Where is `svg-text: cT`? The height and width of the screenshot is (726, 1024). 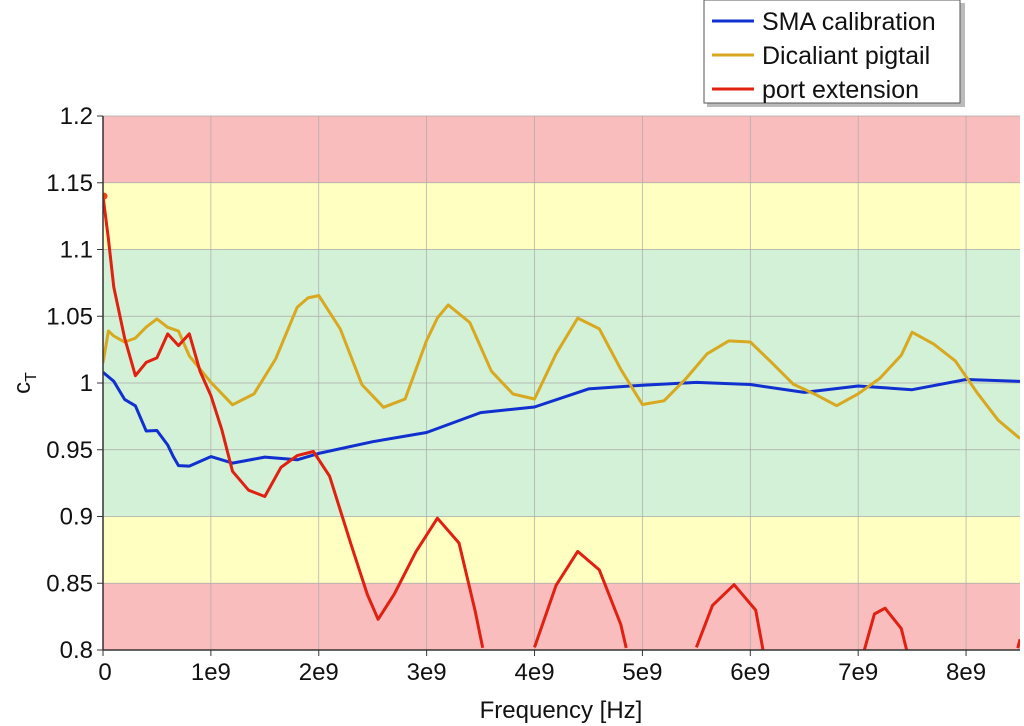
svg-text: cT is located at coordinates (24, 383).